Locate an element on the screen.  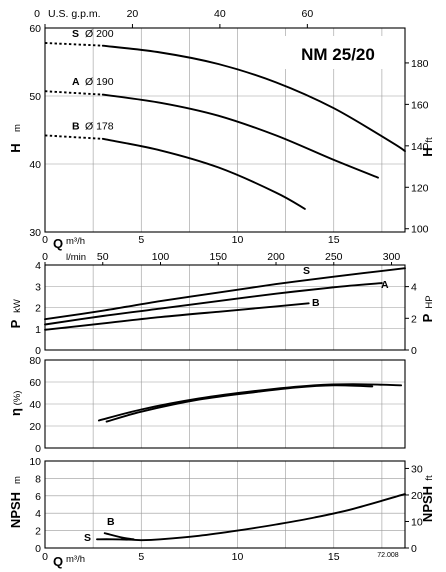
head-curve-A-dashed is located at coordinates (73, 93).